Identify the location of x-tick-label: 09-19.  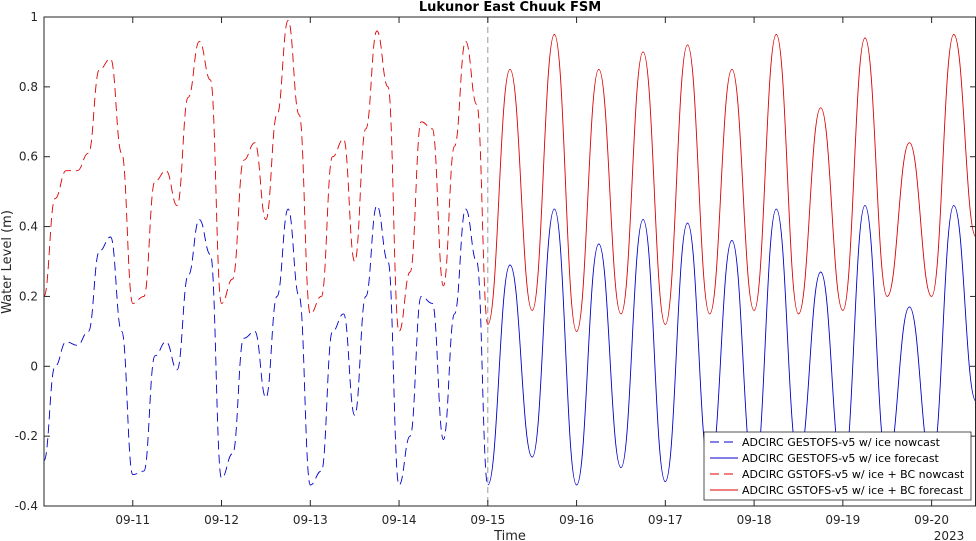
(842, 520).